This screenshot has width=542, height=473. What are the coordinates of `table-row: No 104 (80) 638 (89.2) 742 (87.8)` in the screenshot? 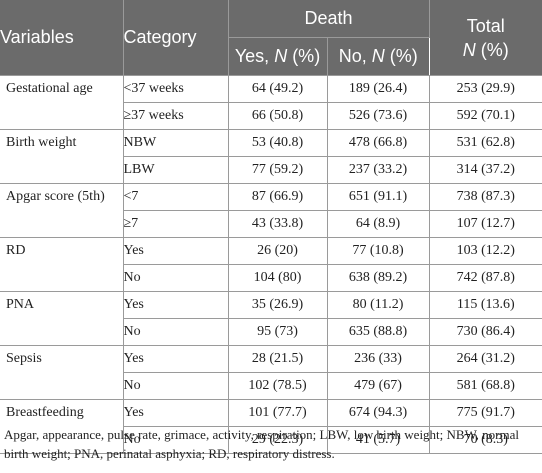 It's located at (271, 278).